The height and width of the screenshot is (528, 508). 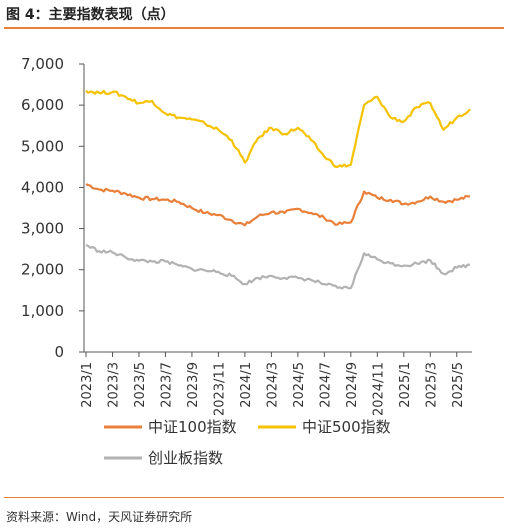 What do you see at coordinates (325, 385) in the screenshot?
I see `x-tick-label: 2024/7` at bounding box center [325, 385].